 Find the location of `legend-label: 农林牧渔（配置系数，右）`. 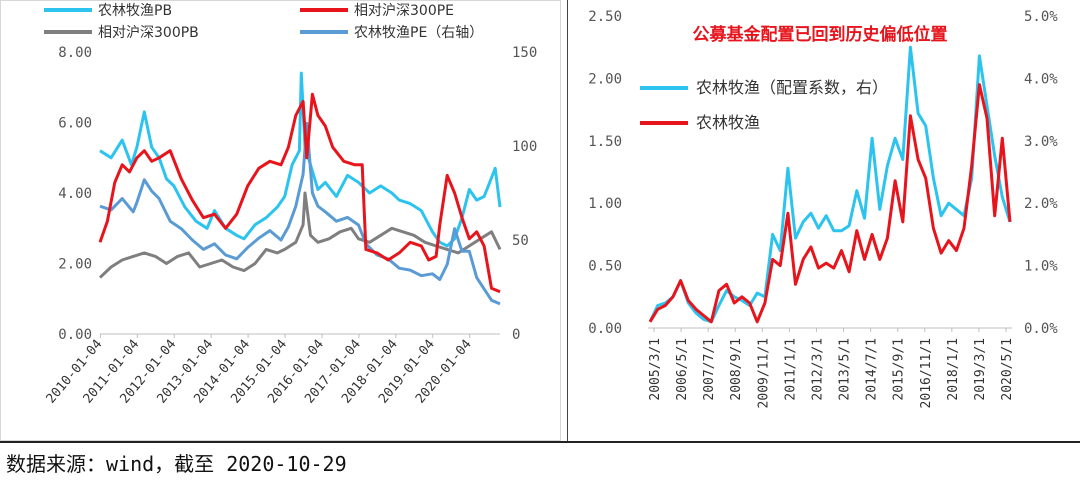

legend-label: 农林牧渔（配置系数，右） is located at coordinates (792, 87).